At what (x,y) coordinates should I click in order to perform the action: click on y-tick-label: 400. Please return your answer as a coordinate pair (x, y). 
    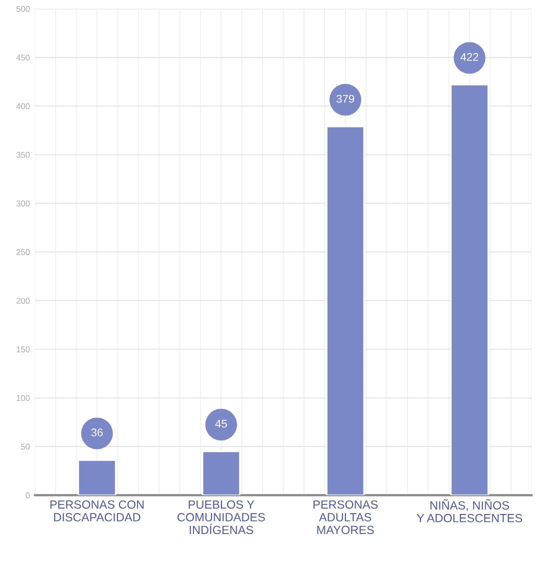
    Looking at the image, I should click on (23, 106).